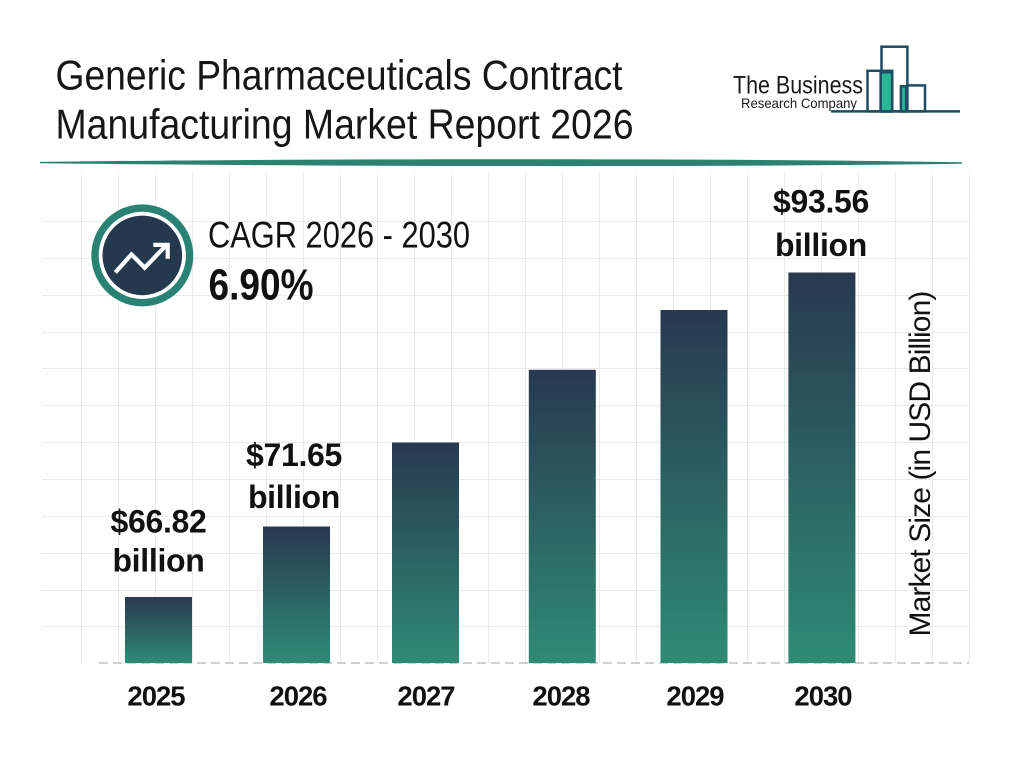 Image resolution: width=1024 pixels, height=768 pixels. Describe the element at coordinates (294, 455) in the screenshot. I see `svg-text: $71.65` at that location.